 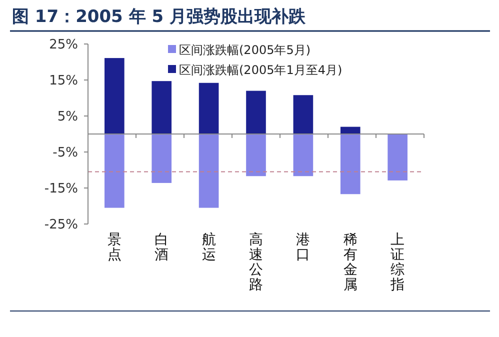 I want to click on legend-label: 区间涨跌幅(2005年5月), so click(x=245, y=50).